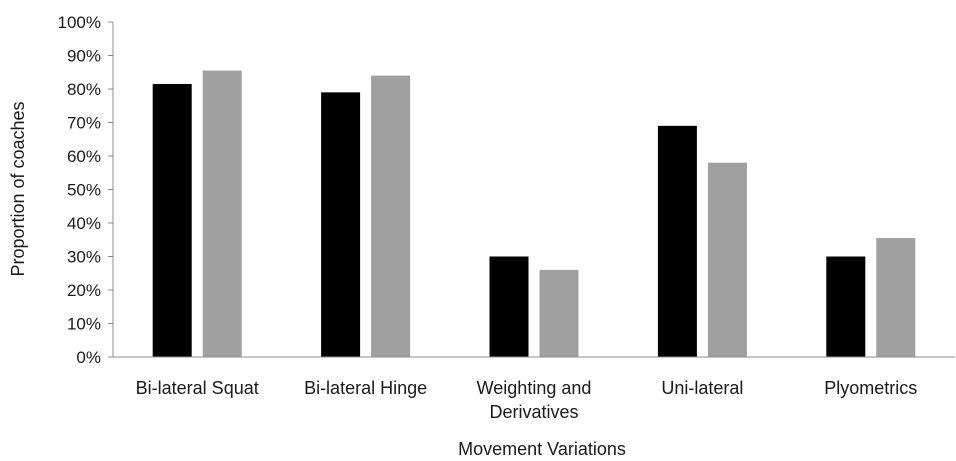 The width and height of the screenshot is (956, 461). Describe the element at coordinates (84, 223) in the screenshot. I see `y-tick-label: 40%` at that location.